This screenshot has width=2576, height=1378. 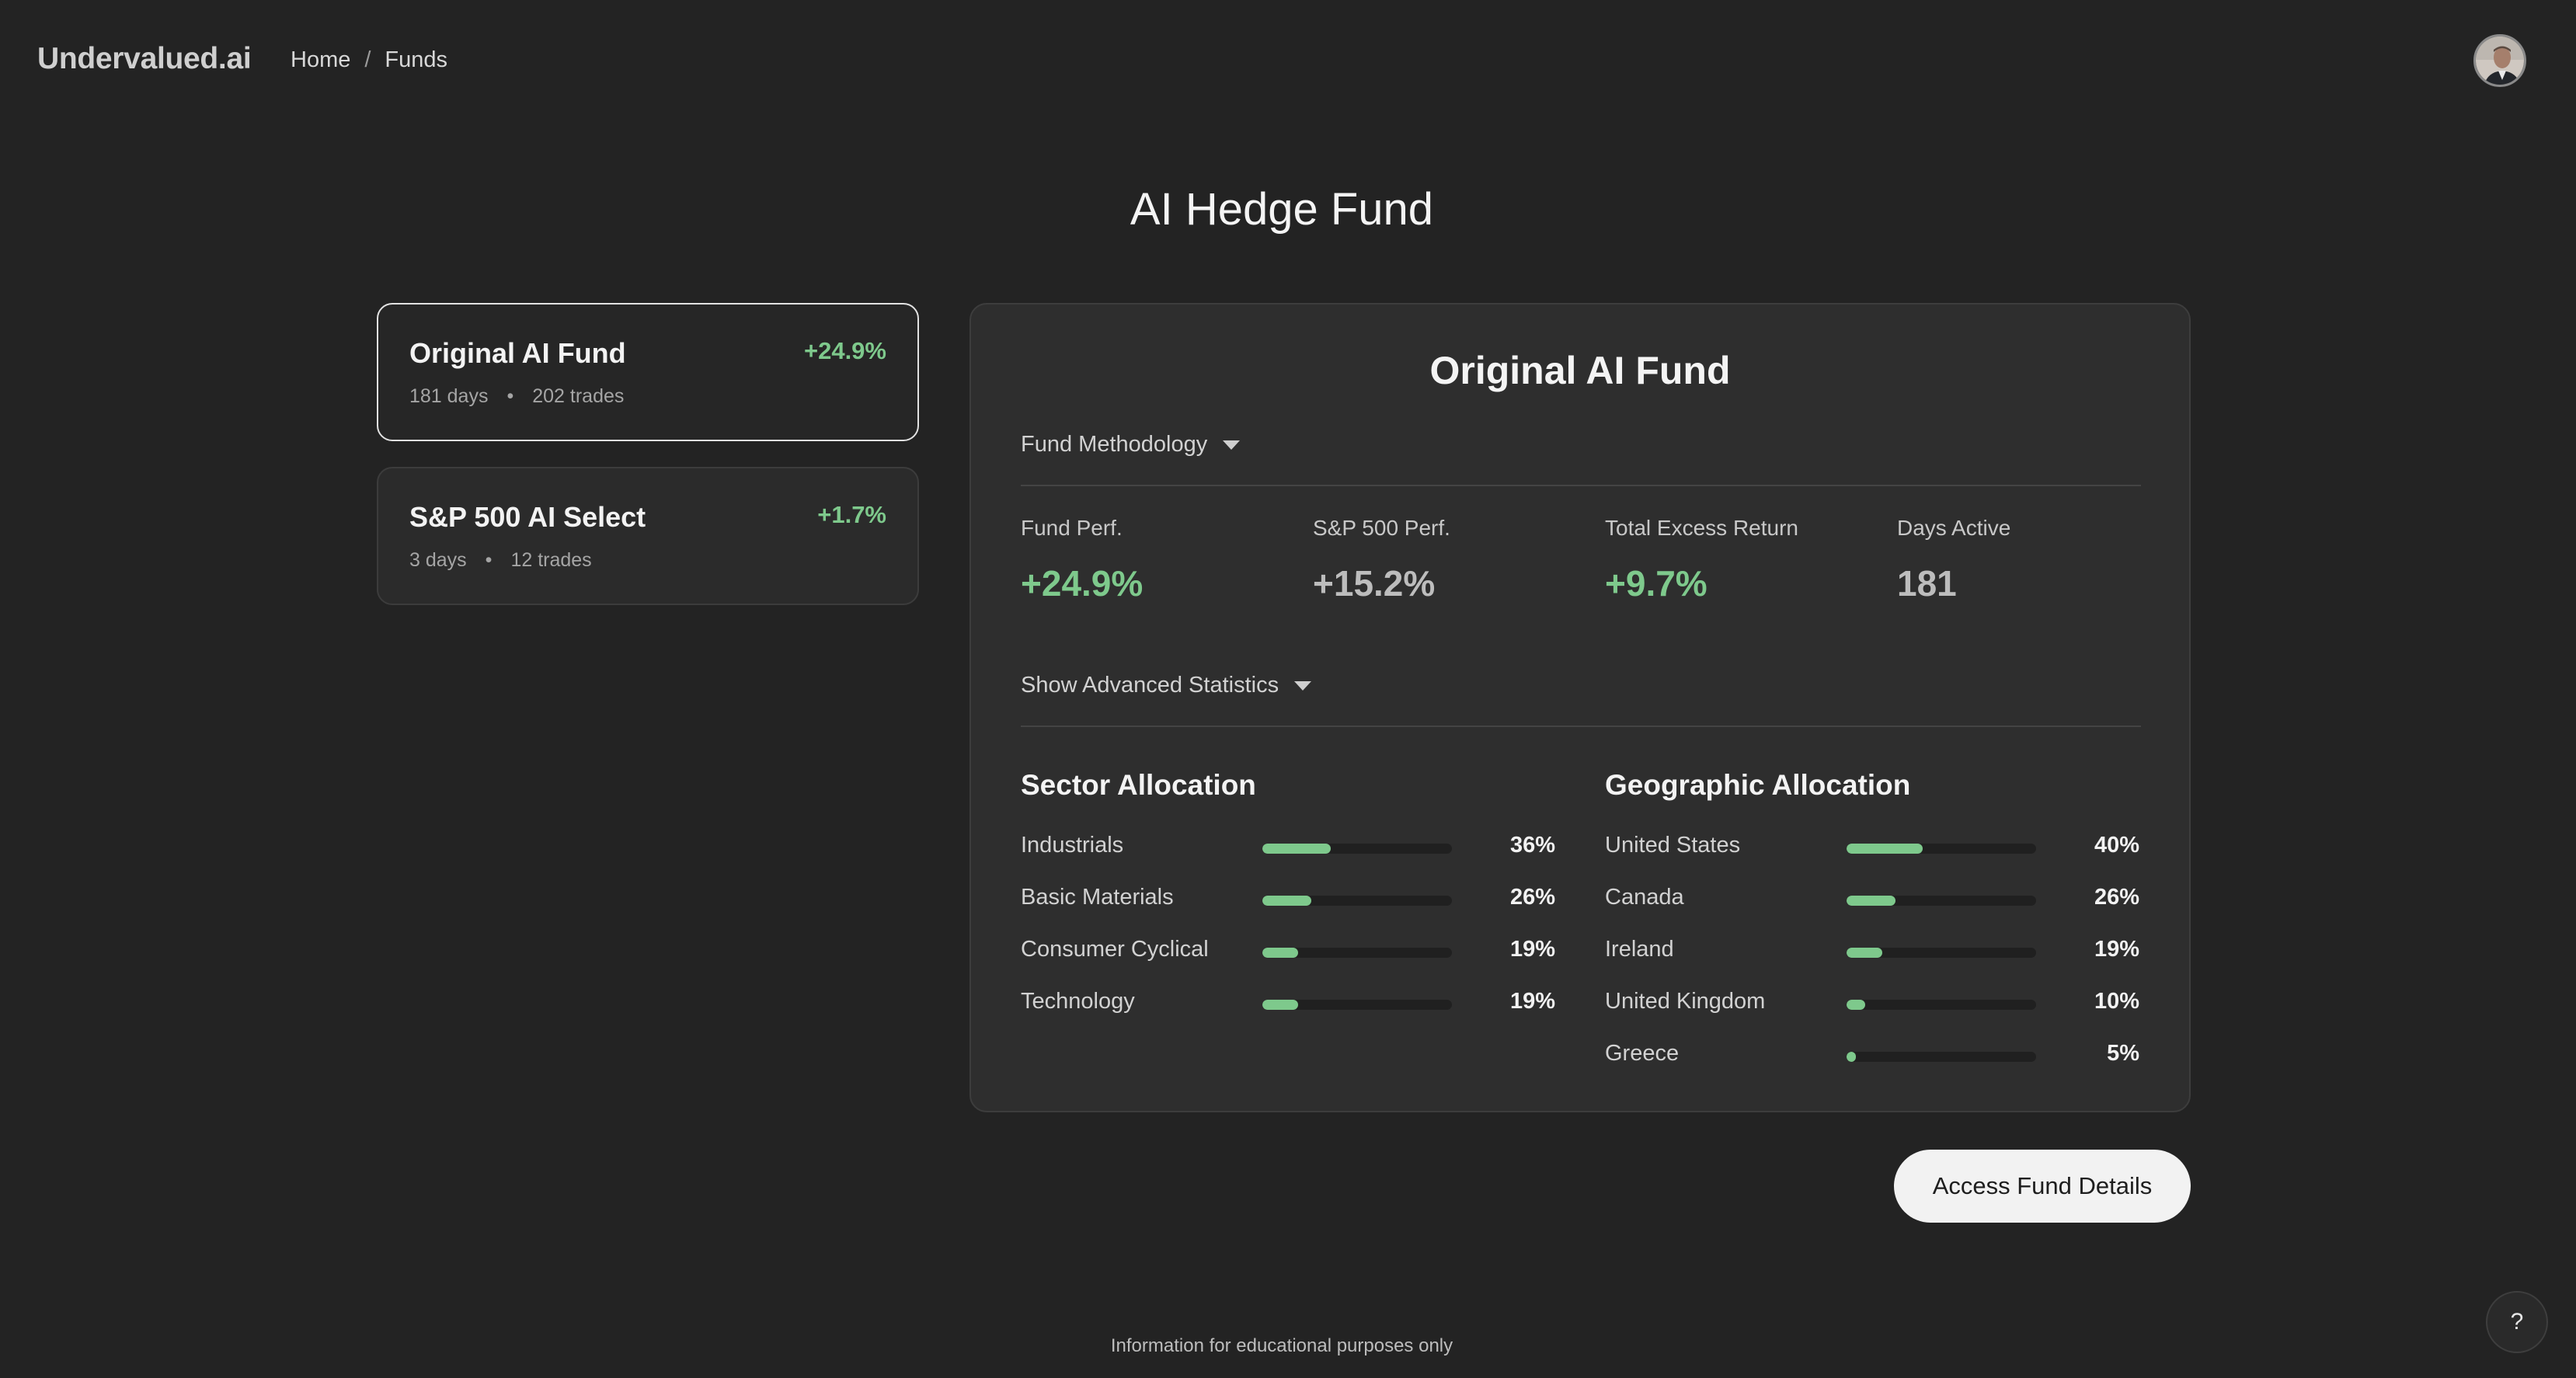 I want to click on stat-fund-perf: Fund Perf. +24.9%, so click(x=1082, y=560).